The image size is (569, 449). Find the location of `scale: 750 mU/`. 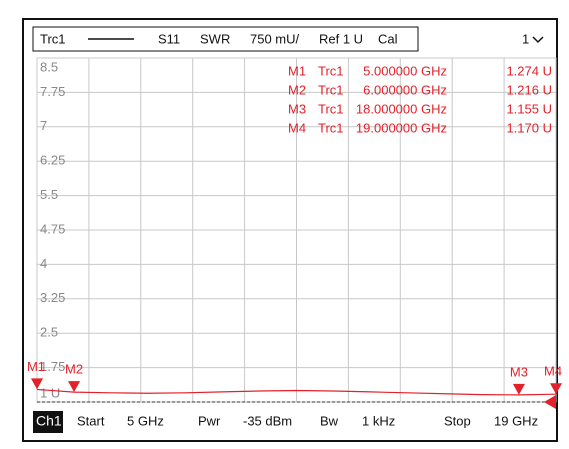

scale: 750 mU/ is located at coordinates (275, 38).